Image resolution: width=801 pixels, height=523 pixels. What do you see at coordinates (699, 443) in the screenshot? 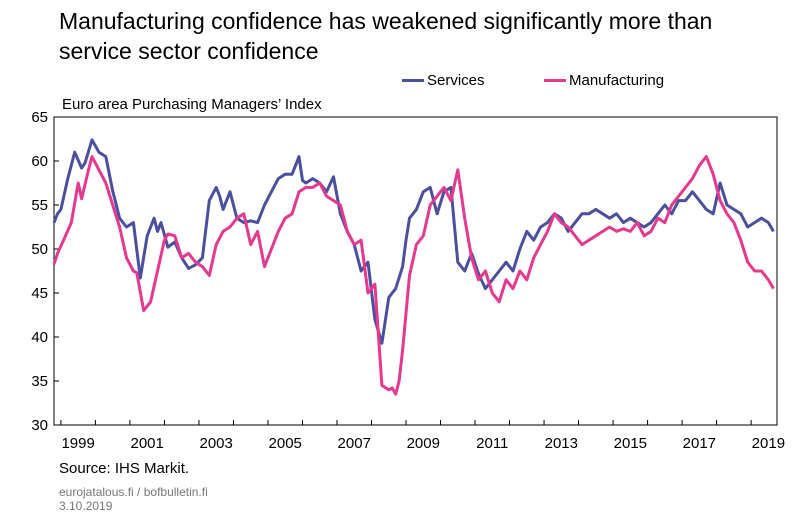
I see `x-tick-label: 2017` at bounding box center [699, 443].